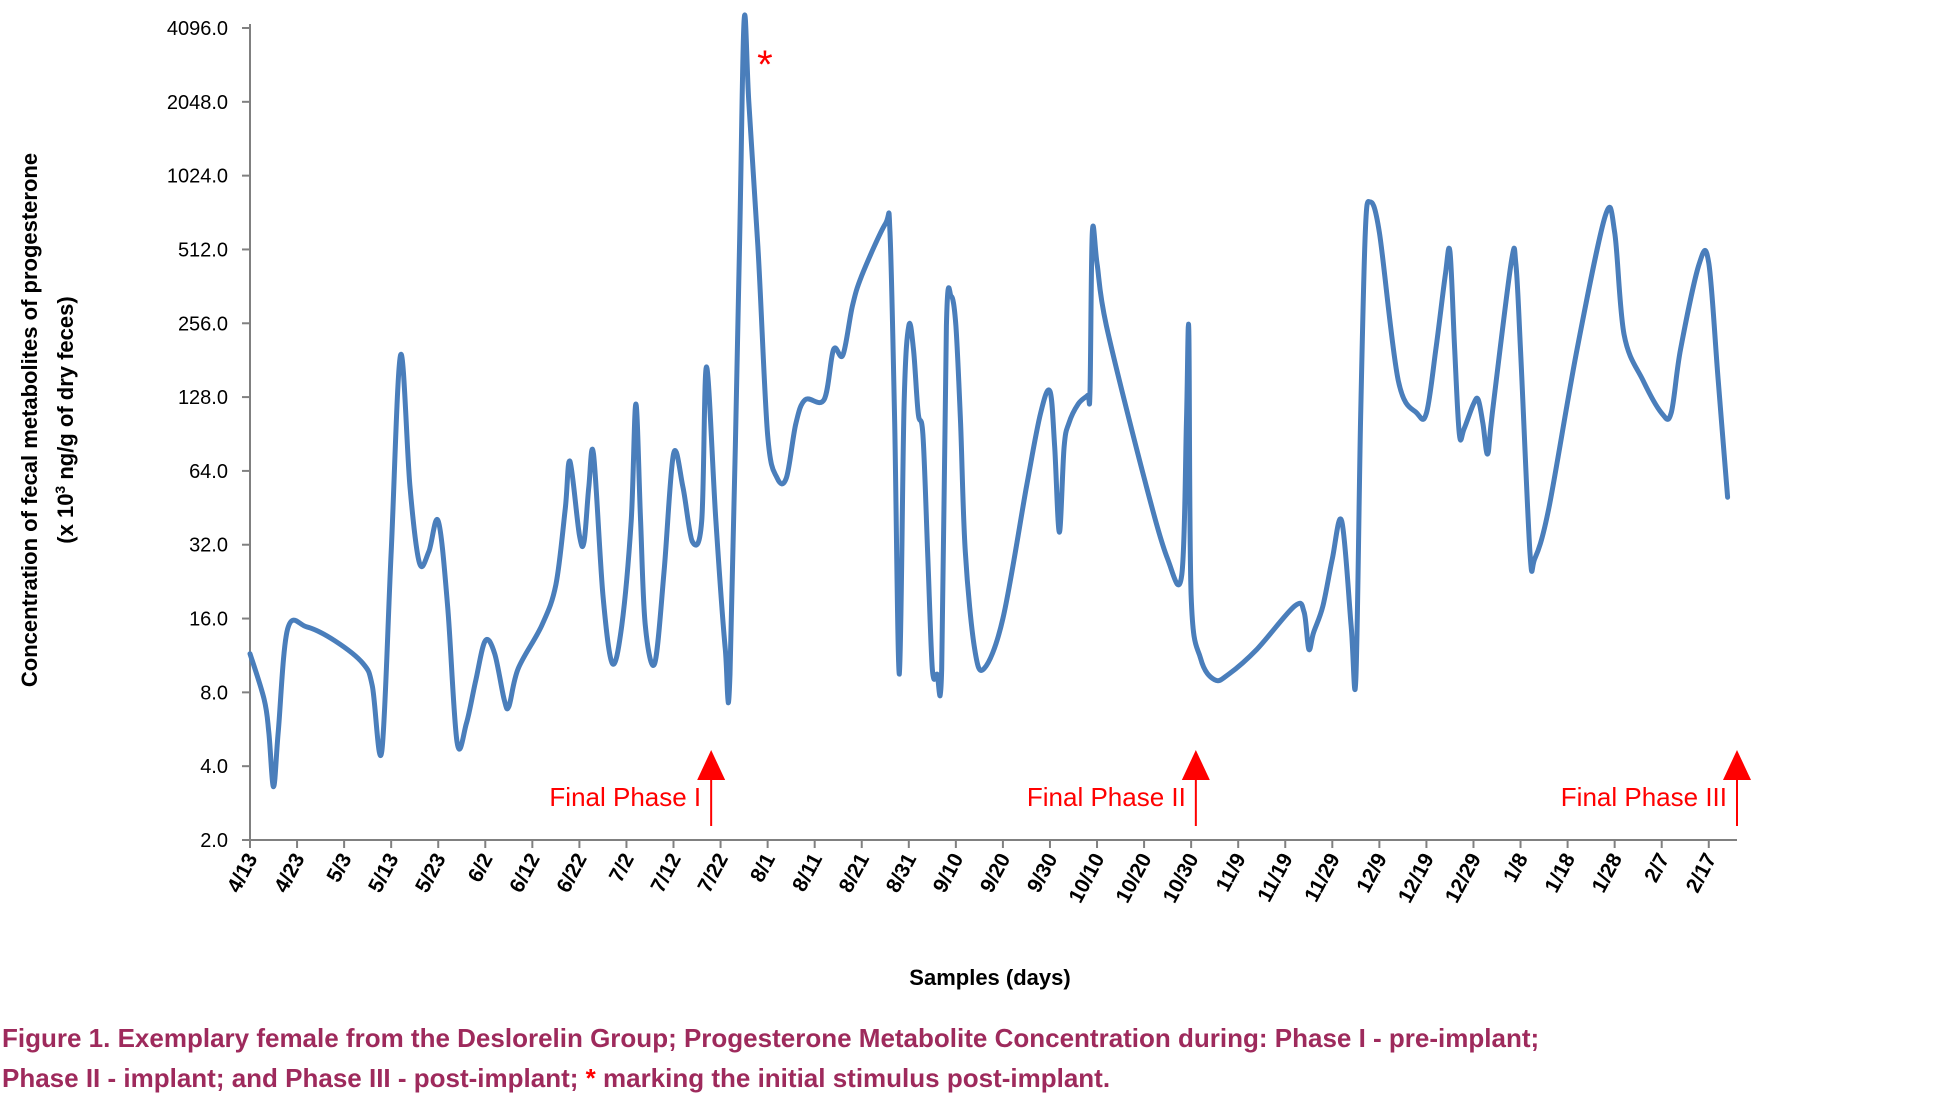  What do you see at coordinates (481, 868) in the screenshot?
I see `x-tick-label: 6/2` at bounding box center [481, 868].